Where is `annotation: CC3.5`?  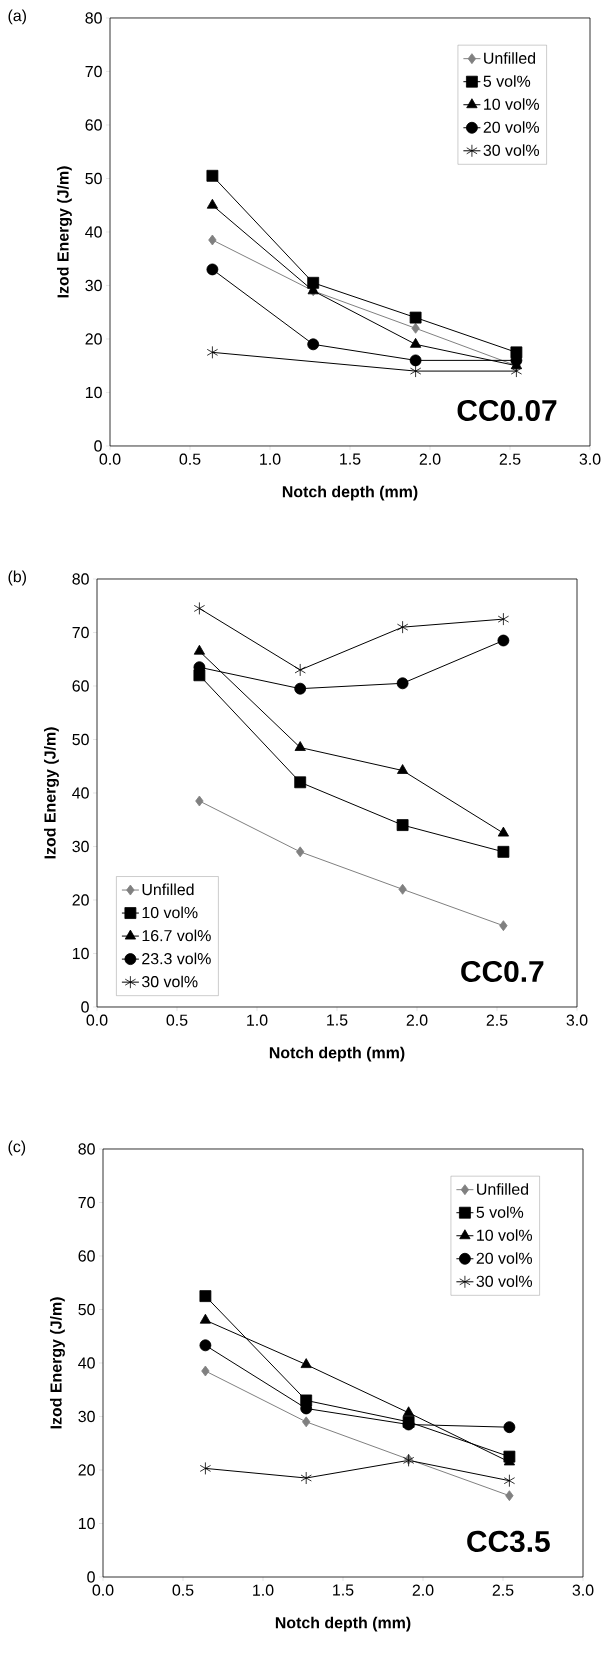 annotation: CC3.5 is located at coordinates (508, 1541).